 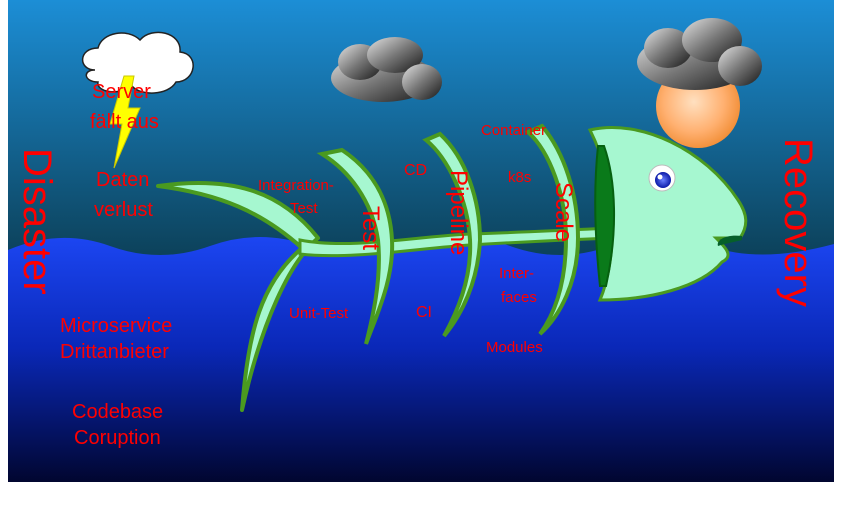 I want to click on white-cloud-left, so click(x=137, y=62).